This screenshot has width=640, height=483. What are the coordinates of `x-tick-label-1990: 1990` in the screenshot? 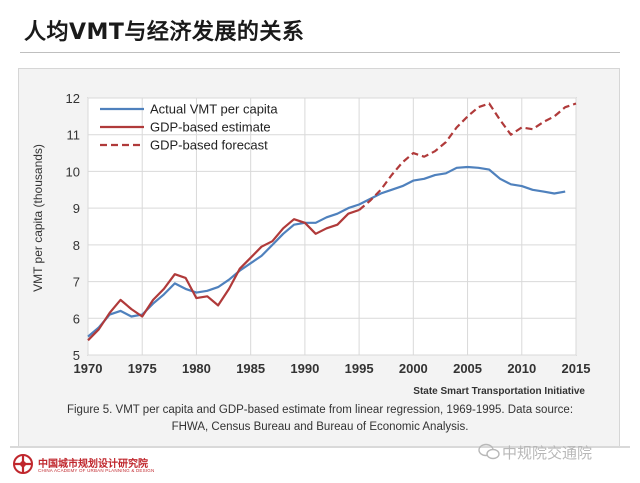 It's located at (304, 368).